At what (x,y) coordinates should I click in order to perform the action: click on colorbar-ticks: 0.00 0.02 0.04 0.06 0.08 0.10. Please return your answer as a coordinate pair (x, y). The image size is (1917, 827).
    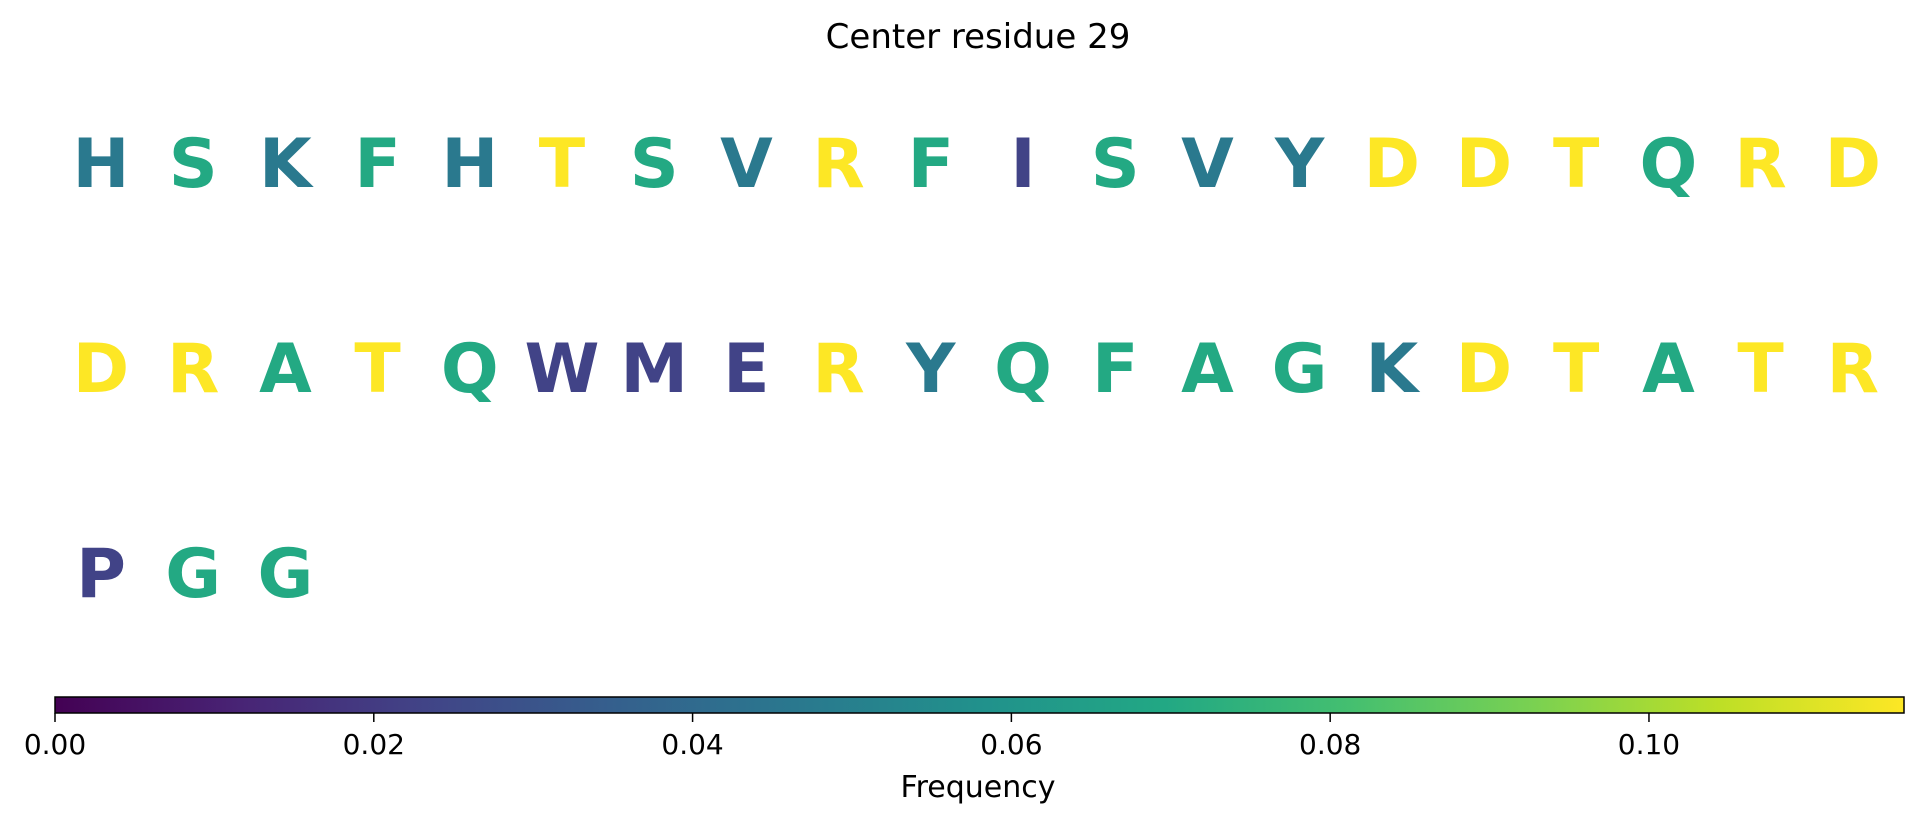
    Looking at the image, I should click on (852, 737).